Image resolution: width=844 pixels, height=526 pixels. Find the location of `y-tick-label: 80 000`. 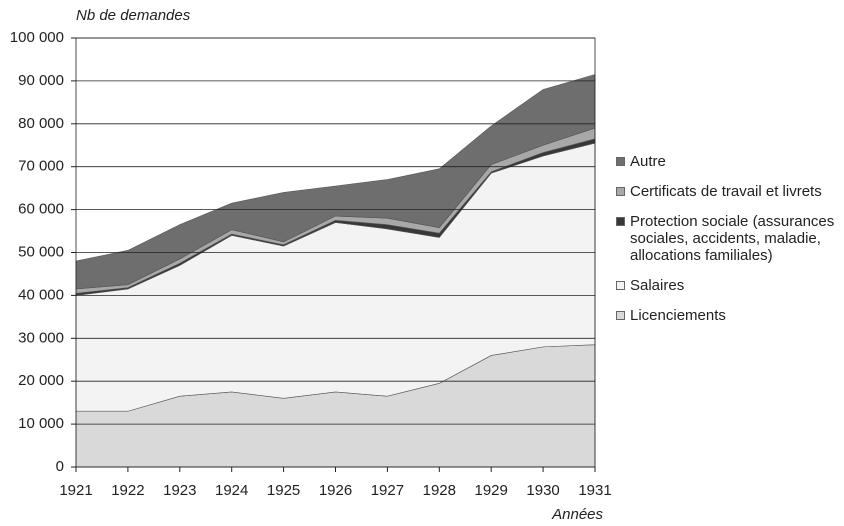

y-tick-label: 80 000 is located at coordinates (41, 123).